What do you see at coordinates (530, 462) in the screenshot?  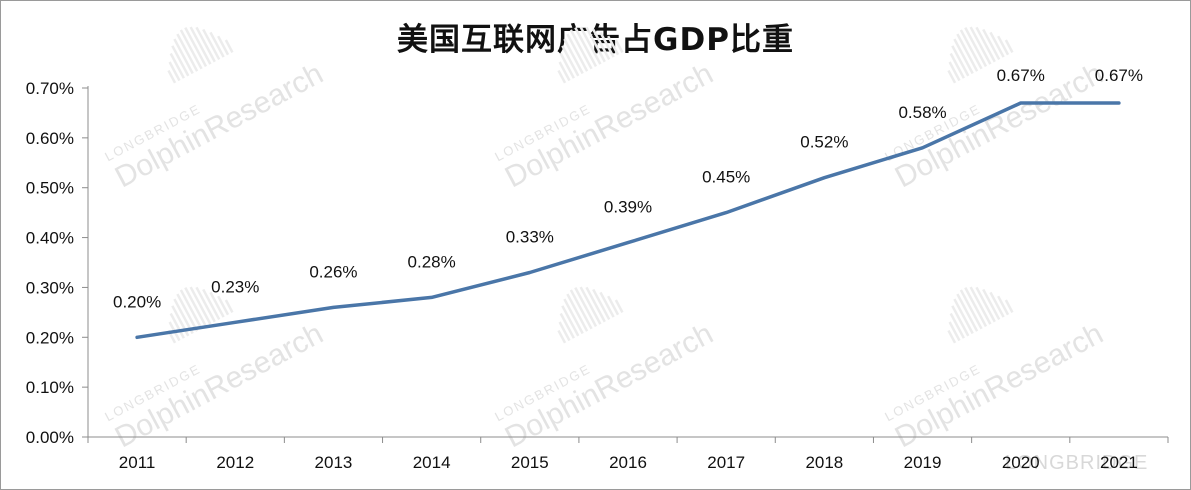 I see `x-tick-label: 2015` at bounding box center [530, 462].